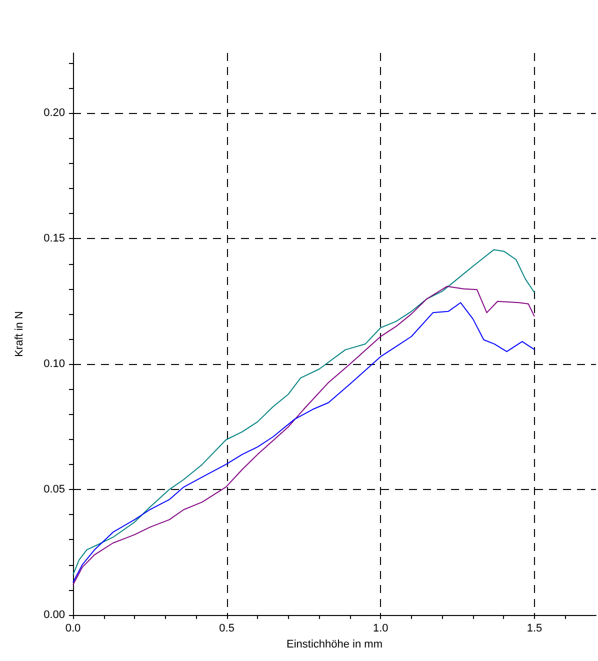  Describe the element at coordinates (534, 628) in the screenshot. I see `x-tick-label: 1.5` at that location.